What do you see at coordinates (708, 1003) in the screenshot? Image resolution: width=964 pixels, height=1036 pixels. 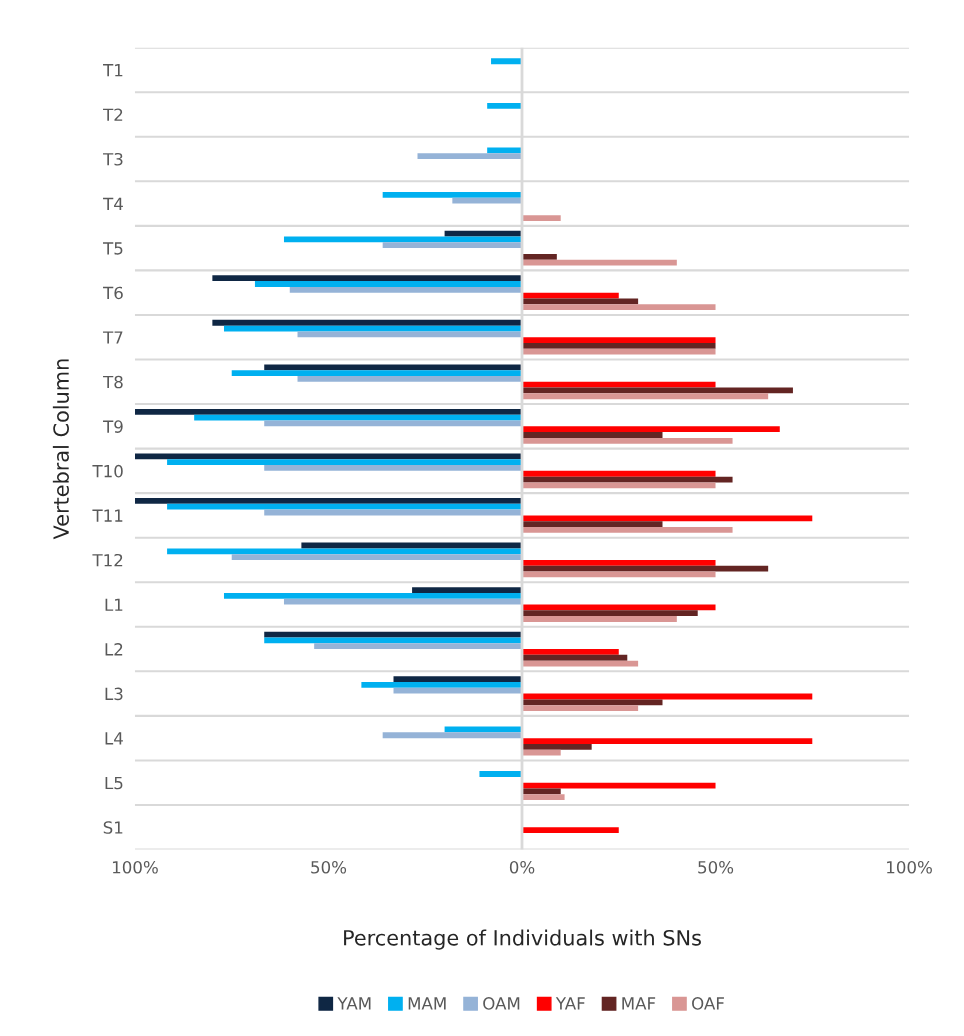 I see `legend-label: OAF` at bounding box center [708, 1003].